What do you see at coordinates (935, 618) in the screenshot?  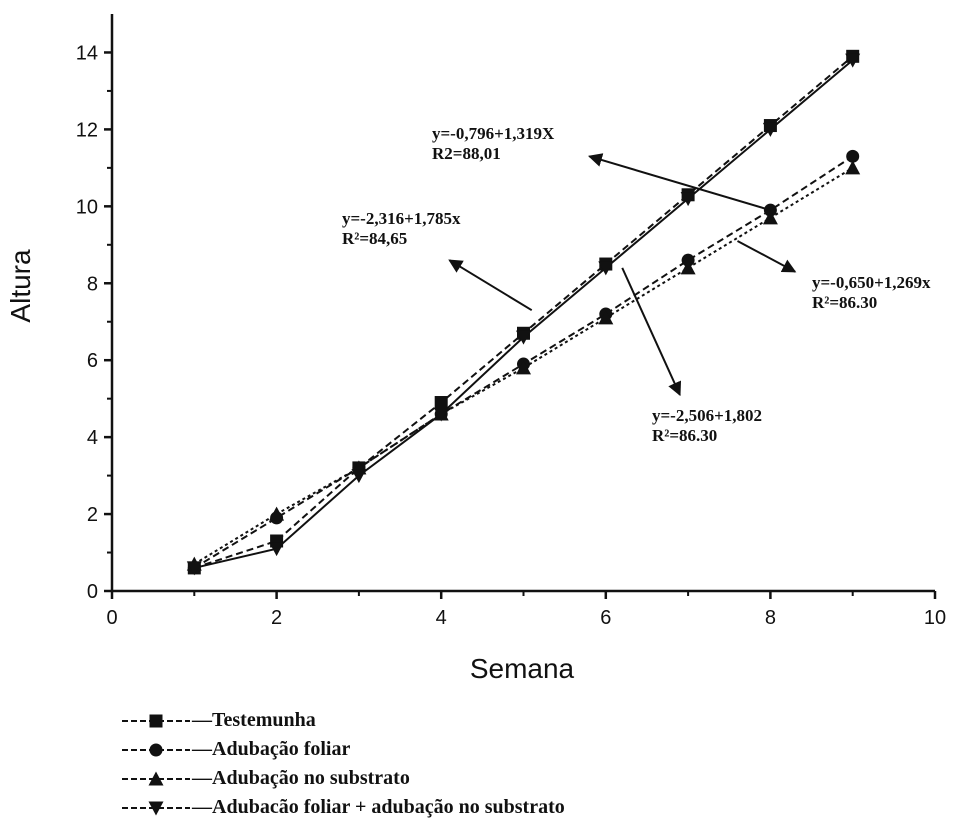 I see `x-tick-label: 10` at bounding box center [935, 618].